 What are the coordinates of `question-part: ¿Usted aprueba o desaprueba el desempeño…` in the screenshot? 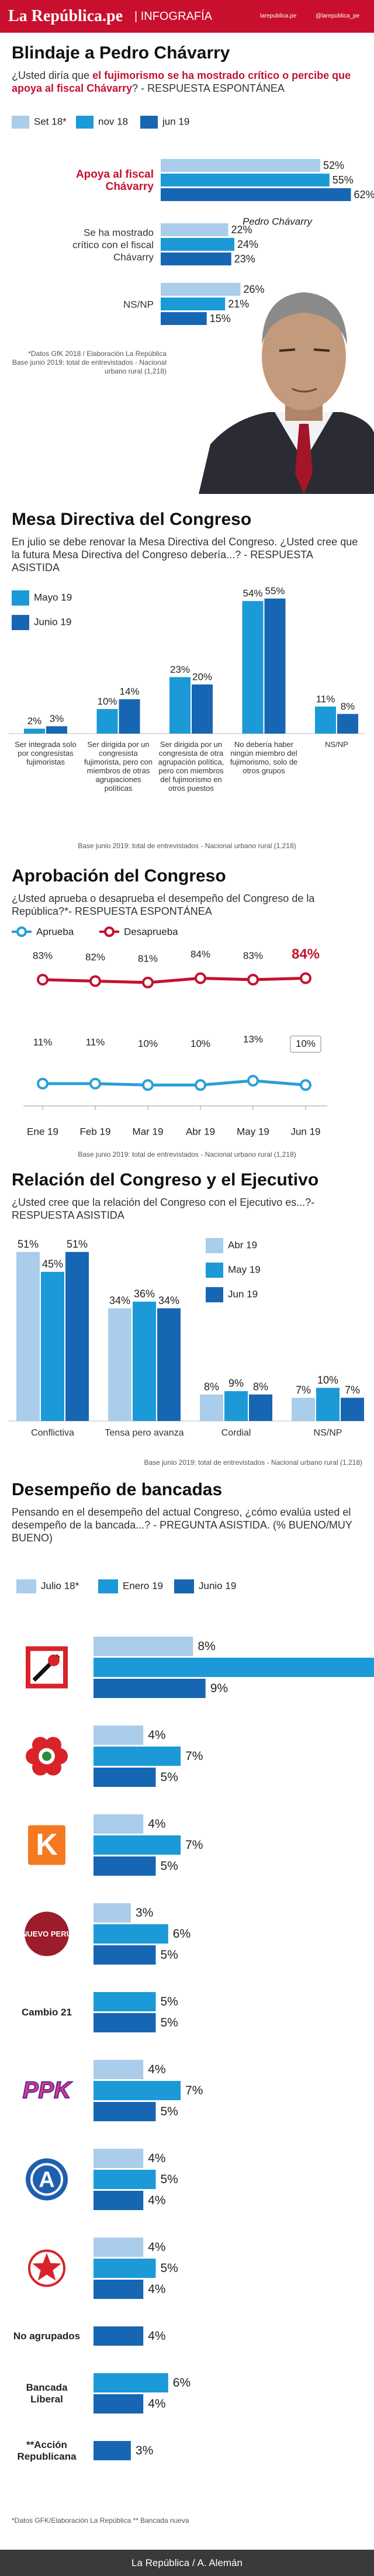 It's located at (163, 905).